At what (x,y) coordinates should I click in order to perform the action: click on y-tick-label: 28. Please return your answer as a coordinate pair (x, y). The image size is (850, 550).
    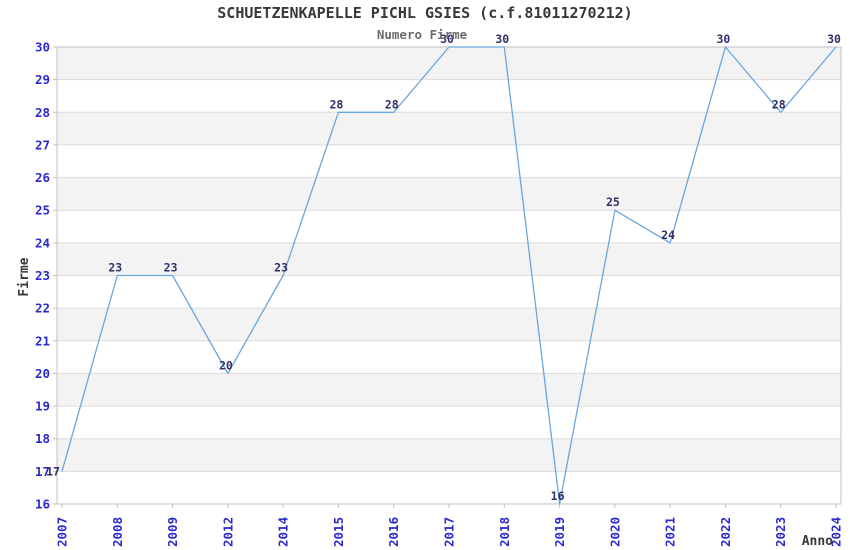
    Looking at the image, I should click on (42, 112).